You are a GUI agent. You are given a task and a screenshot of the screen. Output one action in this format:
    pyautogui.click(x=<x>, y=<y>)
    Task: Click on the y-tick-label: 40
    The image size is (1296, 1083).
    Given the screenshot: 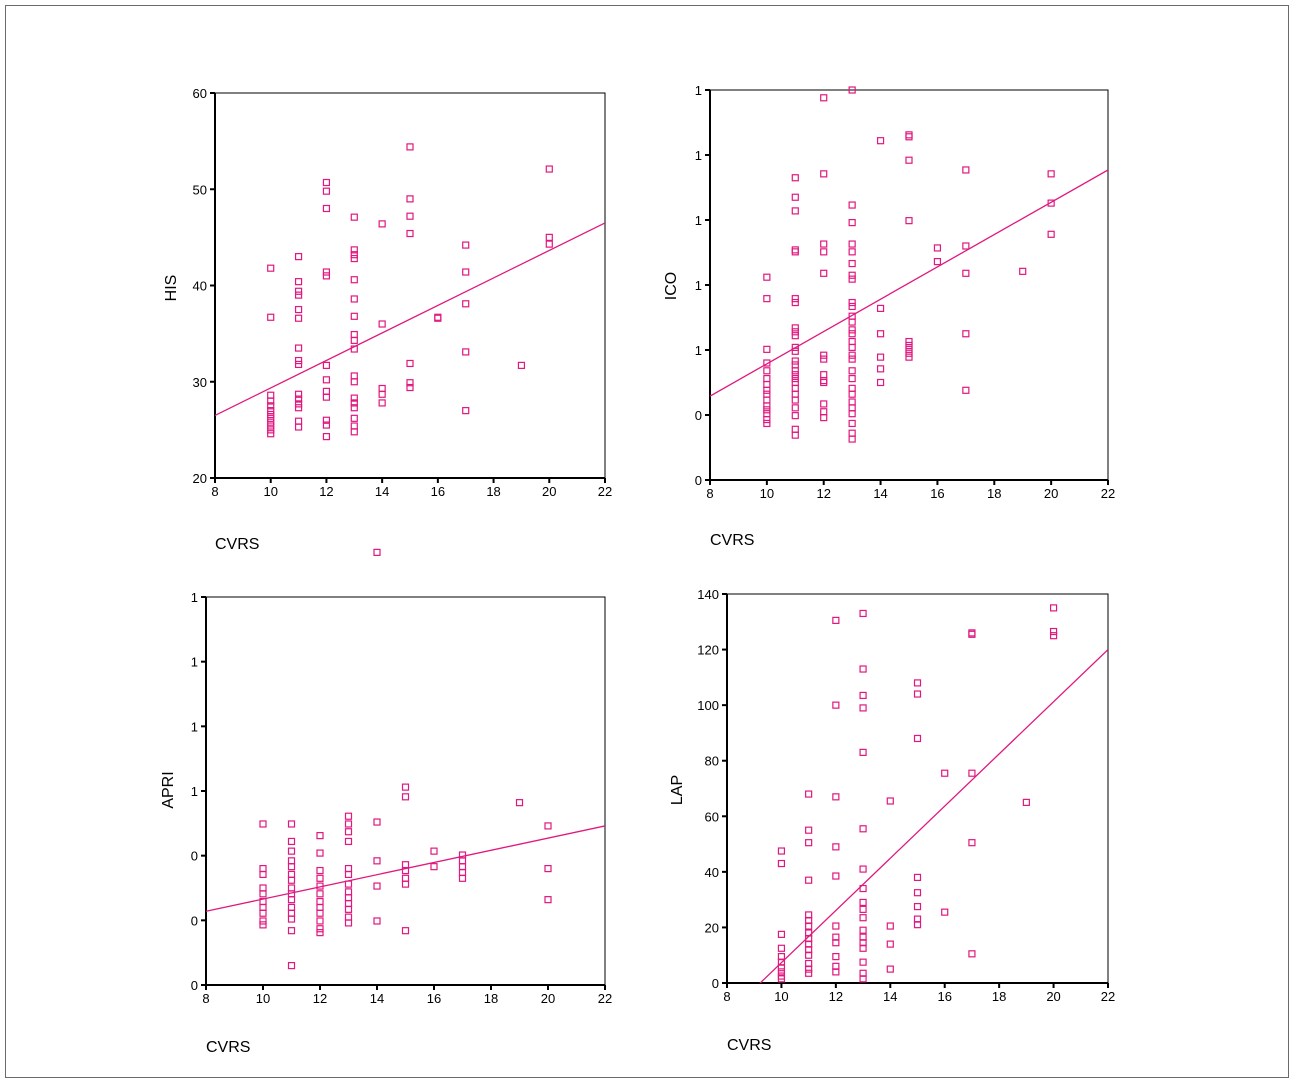 What is the action you would take?
    pyautogui.click(x=712, y=872)
    